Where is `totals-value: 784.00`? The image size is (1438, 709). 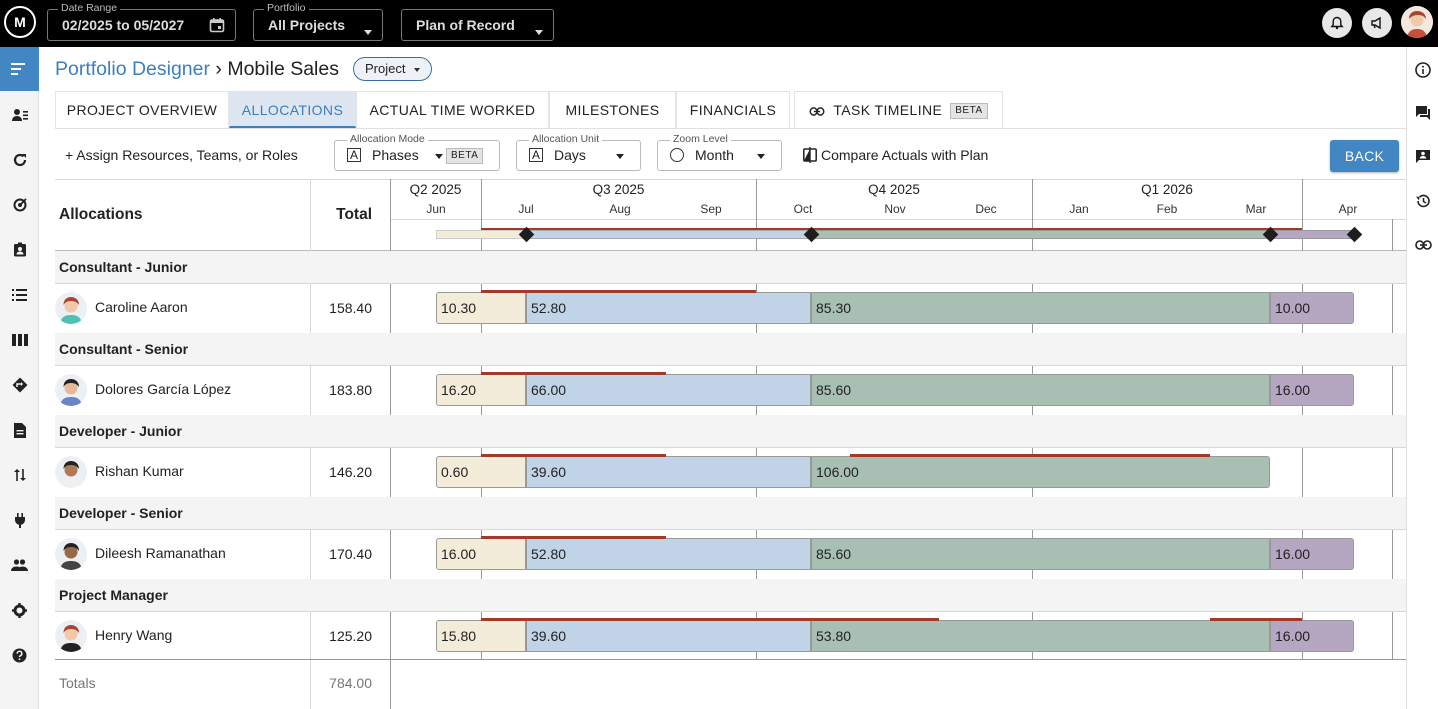
totals-value: 784.00 is located at coordinates (350, 683).